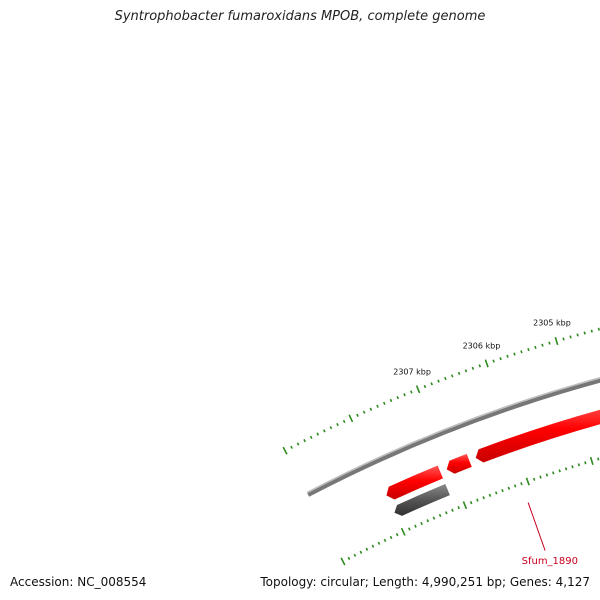  I want to click on gene-arrow-sfum_1890b, so click(414, 482).